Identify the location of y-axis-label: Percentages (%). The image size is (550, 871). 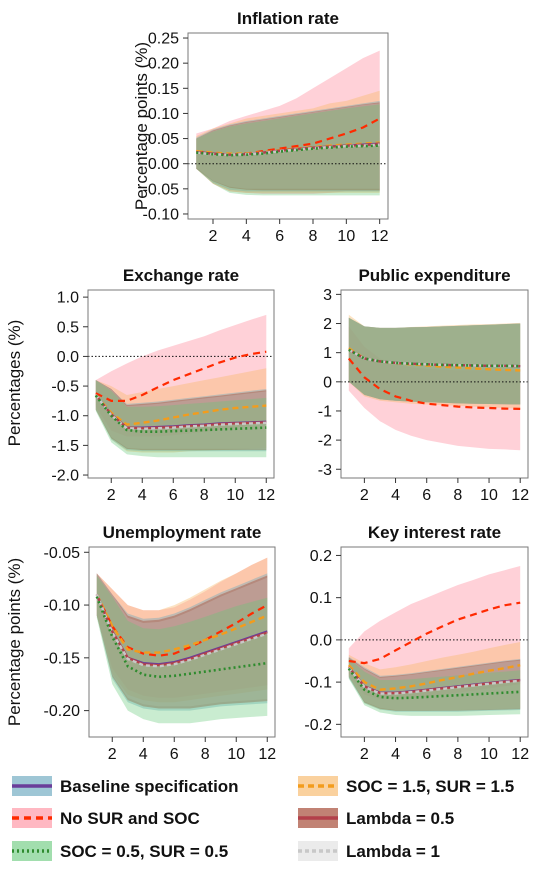
(14, 383).